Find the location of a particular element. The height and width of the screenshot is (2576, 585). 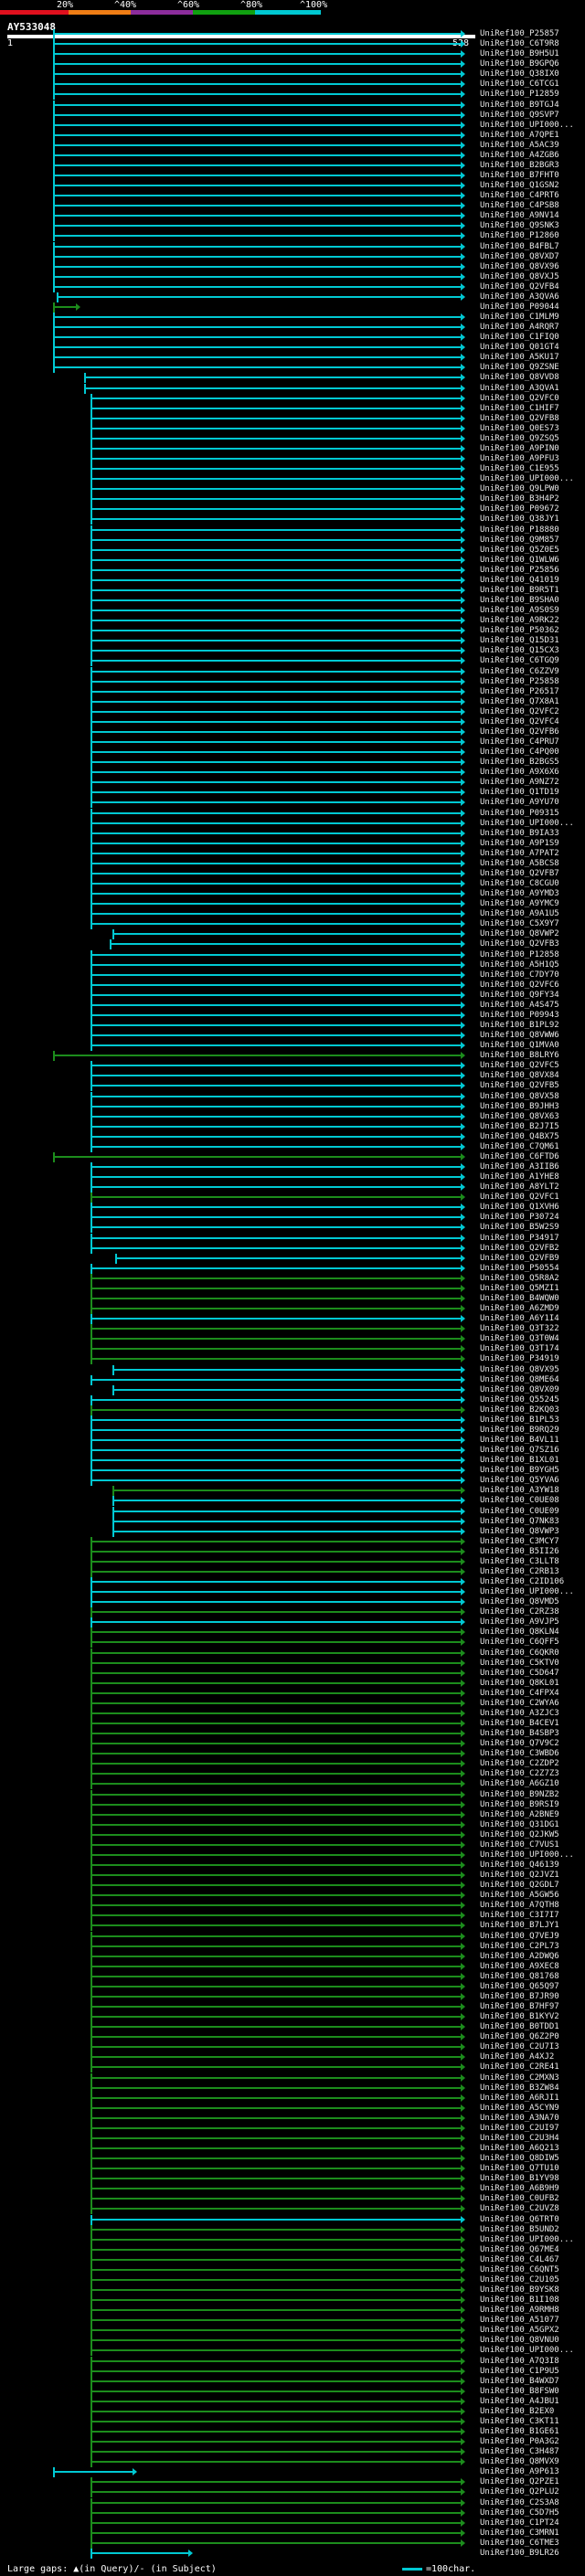

hit-label: UniRef100_A7PAT2 is located at coordinates (519, 853).